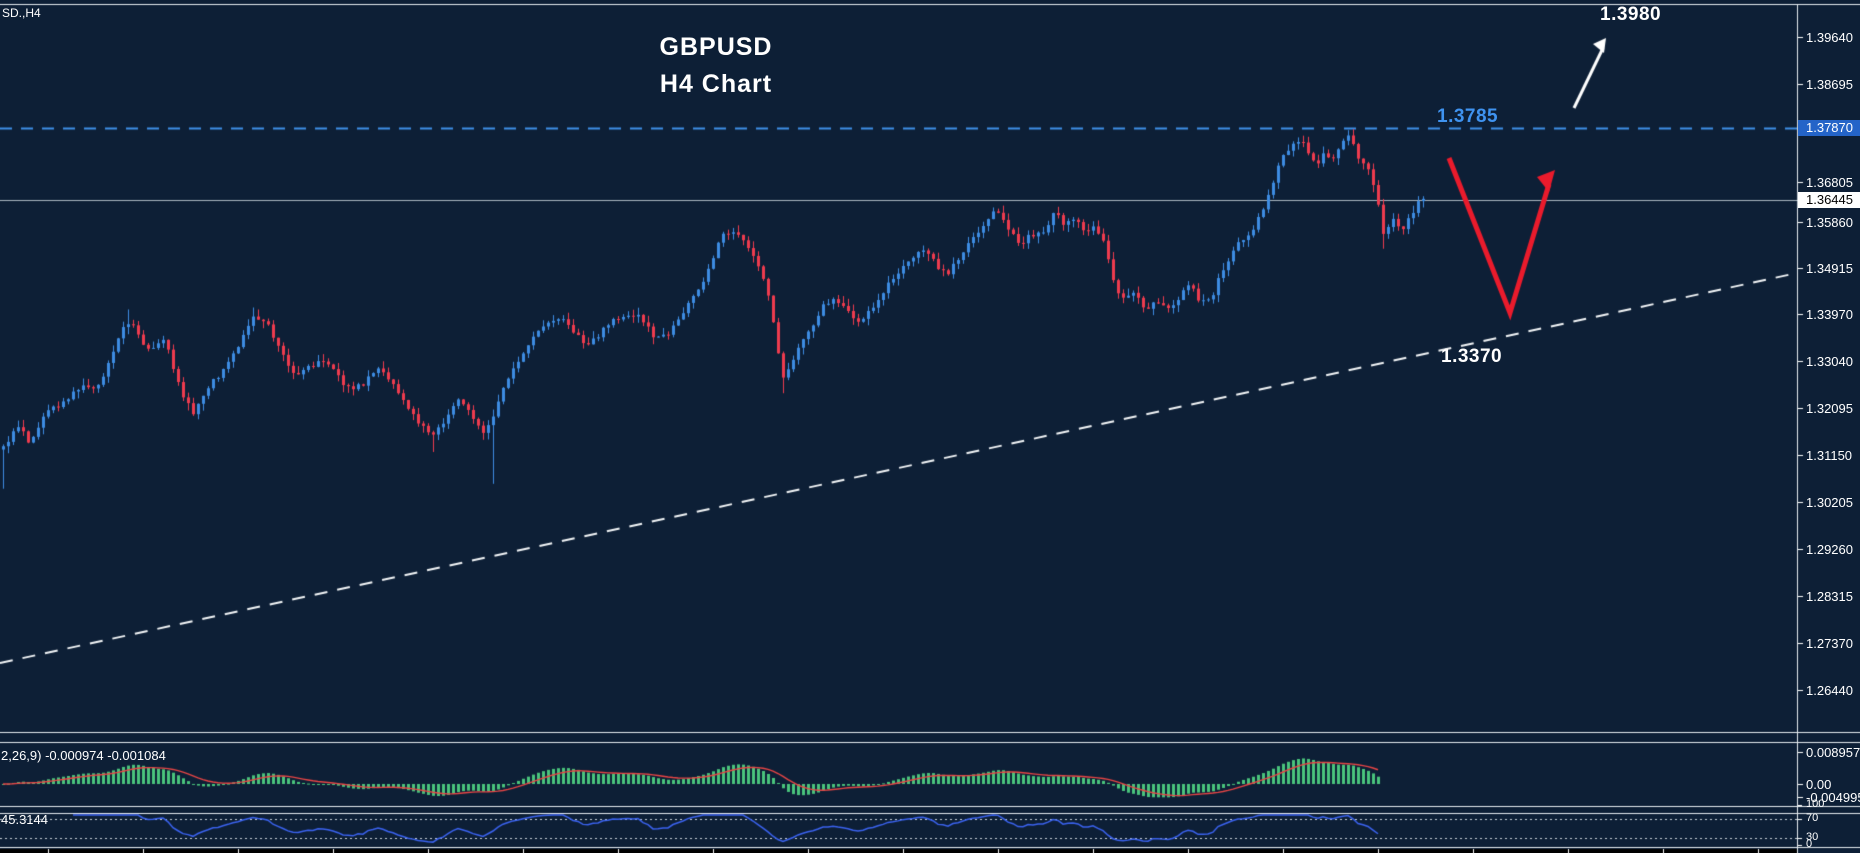  Describe the element at coordinates (1829, 643) in the screenshot. I see `price-tick-label: 1.27370` at that location.